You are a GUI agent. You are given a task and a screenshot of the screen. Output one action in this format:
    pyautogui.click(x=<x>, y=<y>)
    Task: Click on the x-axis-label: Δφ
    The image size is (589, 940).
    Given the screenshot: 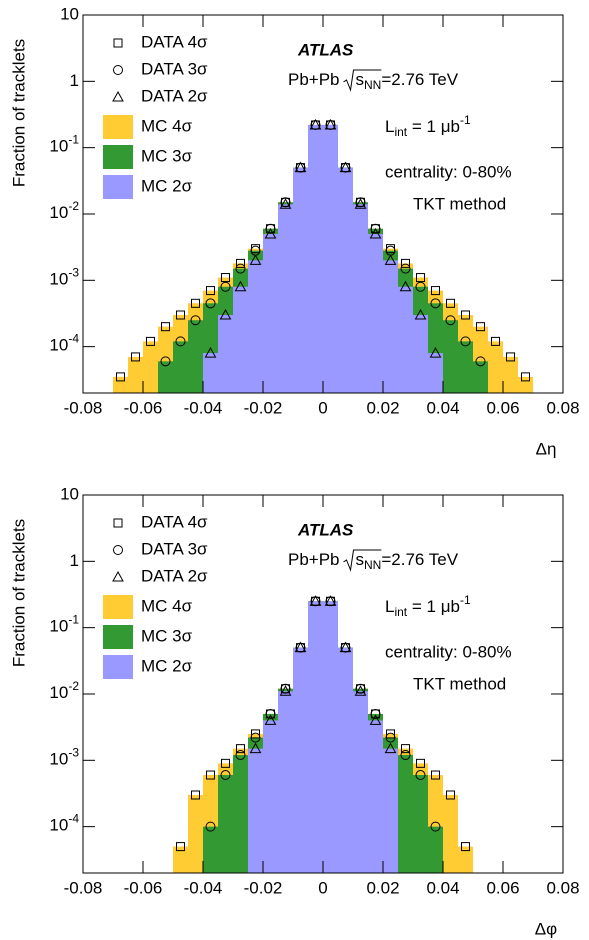 What is the action you would take?
    pyautogui.click(x=546, y=928)
    